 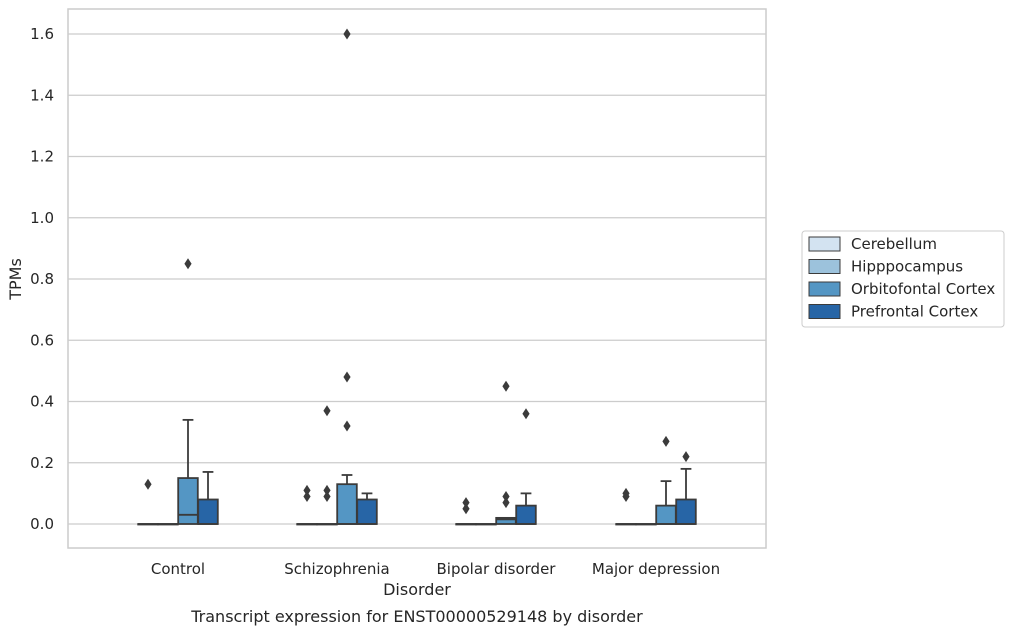 I want to click on y-axis-label: TPMs, so click(x=15, y=279).